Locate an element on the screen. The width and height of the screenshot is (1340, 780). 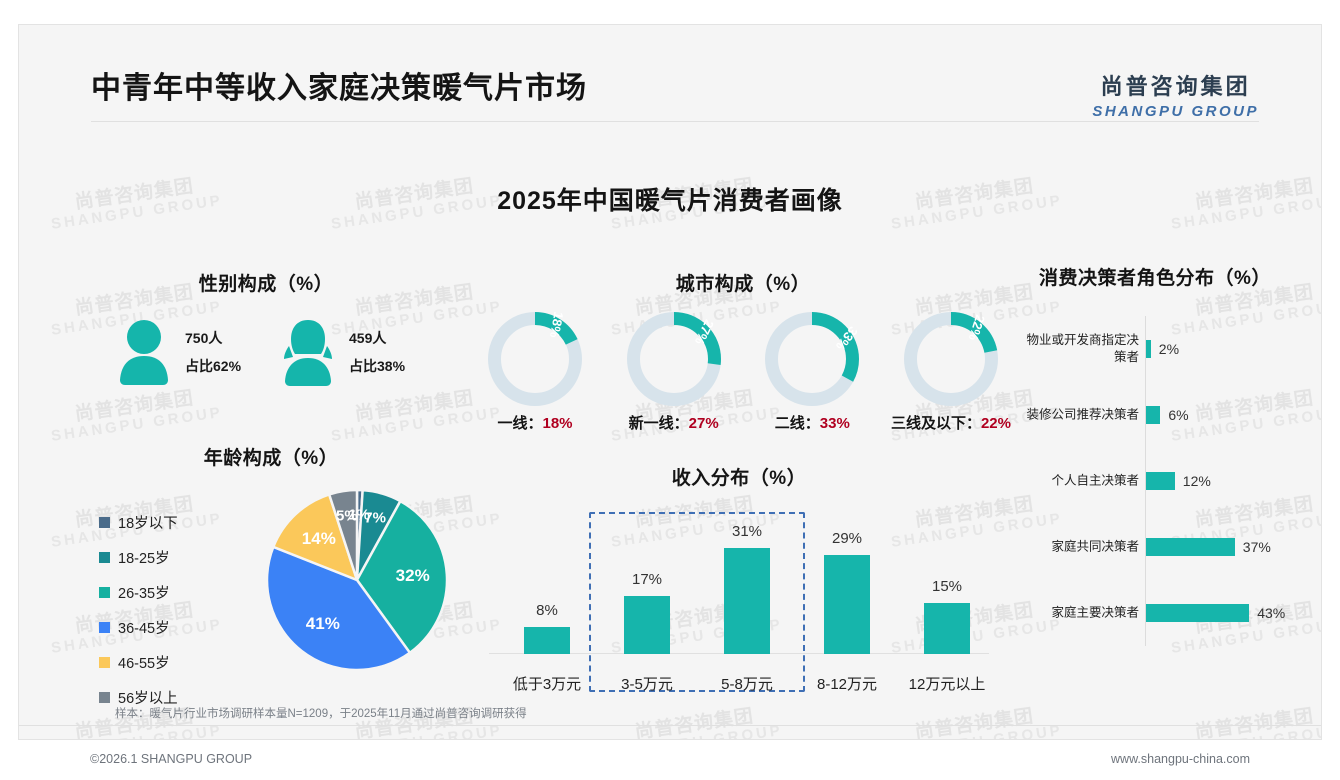
city-donut-cell: 27% 新一线：27% is located at coordinates (674, 372).